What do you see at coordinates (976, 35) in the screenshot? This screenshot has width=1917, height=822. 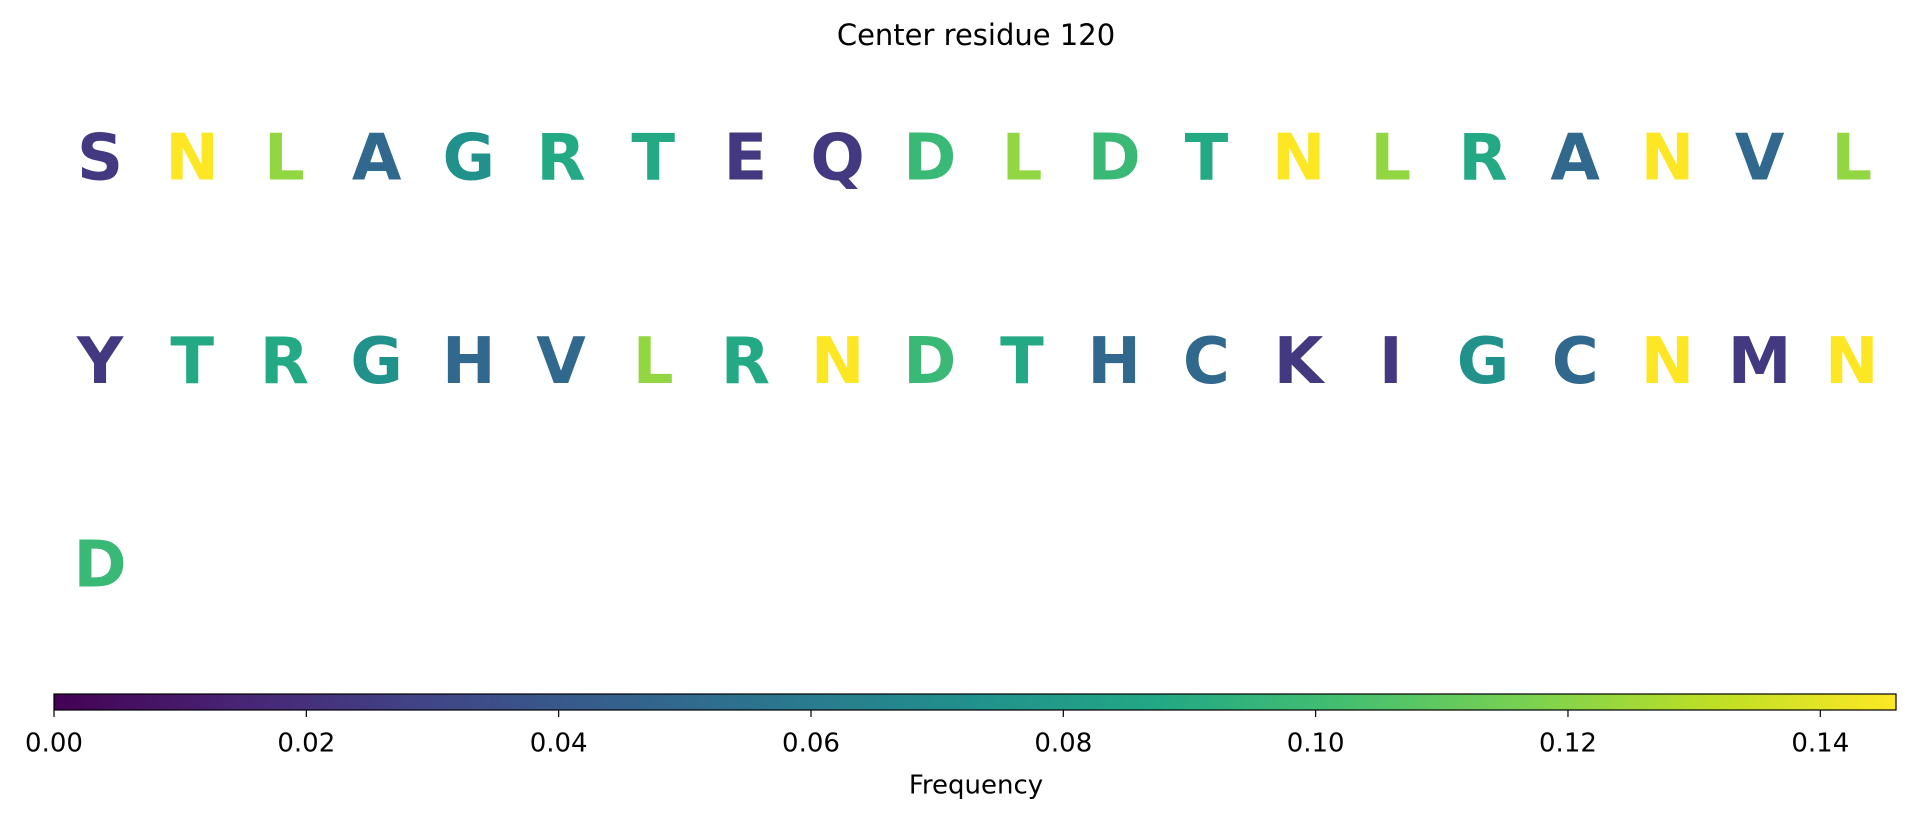 I see `chart-title: Center residue 120` at bounding box center [976, 35].